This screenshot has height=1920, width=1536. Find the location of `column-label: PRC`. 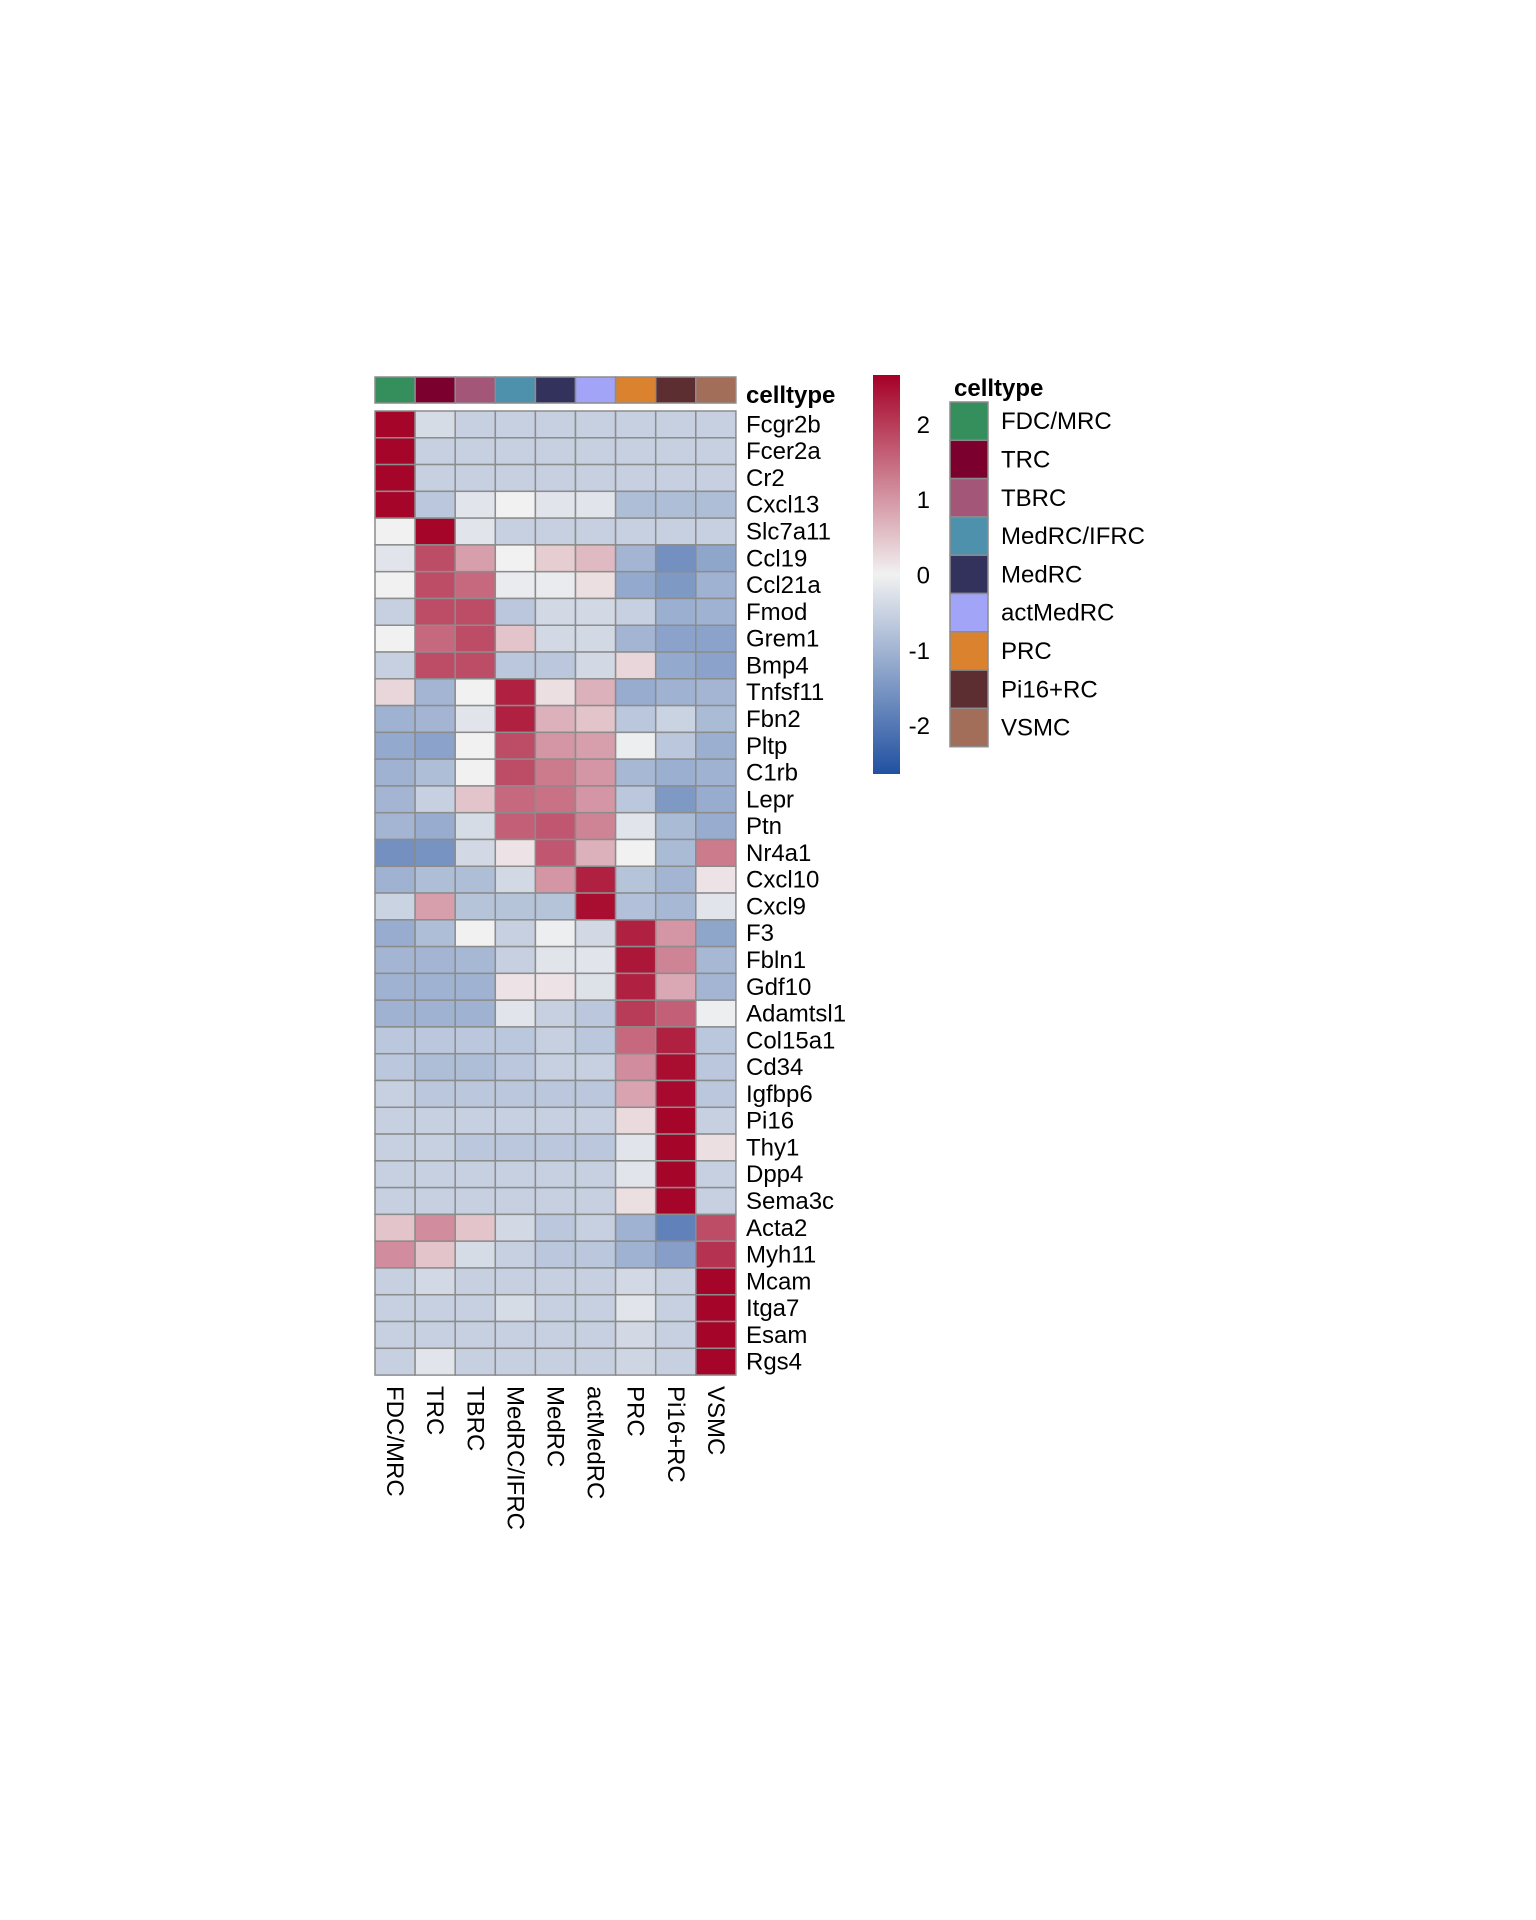

column-label: PRC is located at coordinates (635, 1411).